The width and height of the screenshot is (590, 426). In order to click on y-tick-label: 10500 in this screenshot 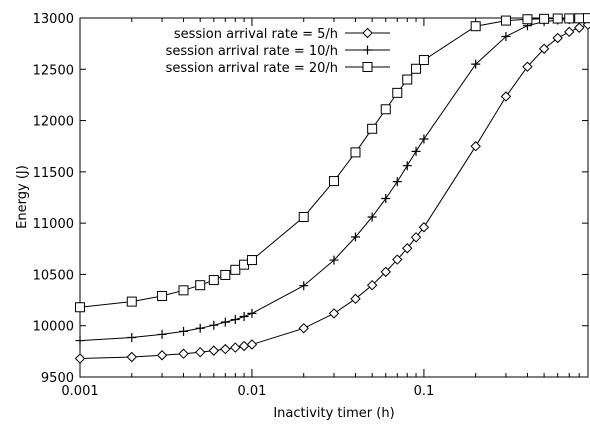, I will do `click(53, 275)`.